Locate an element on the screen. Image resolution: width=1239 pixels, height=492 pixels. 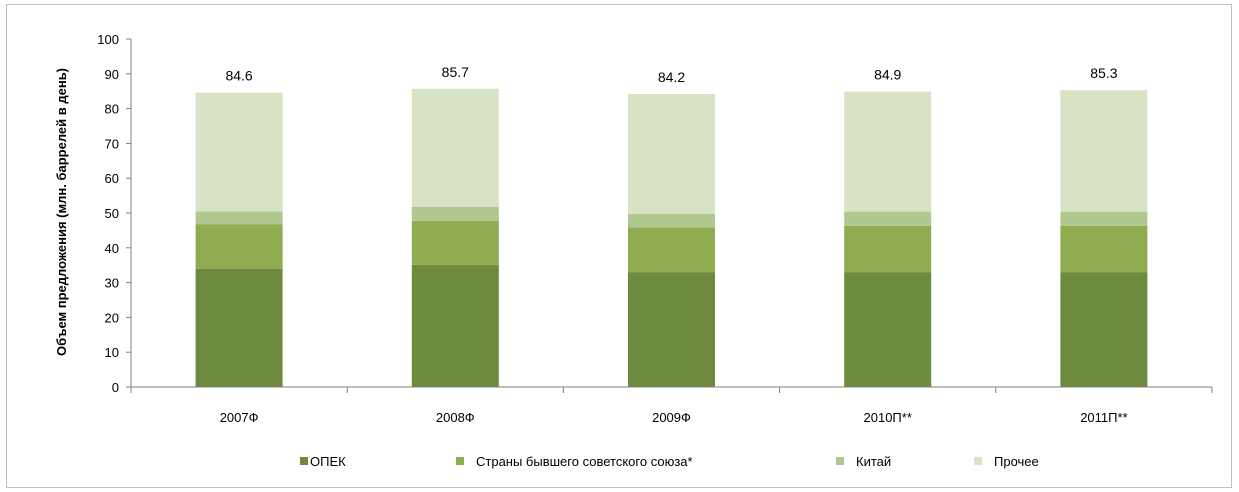
legend-label-1: ОПЕК is located at coordinates (328, 461).